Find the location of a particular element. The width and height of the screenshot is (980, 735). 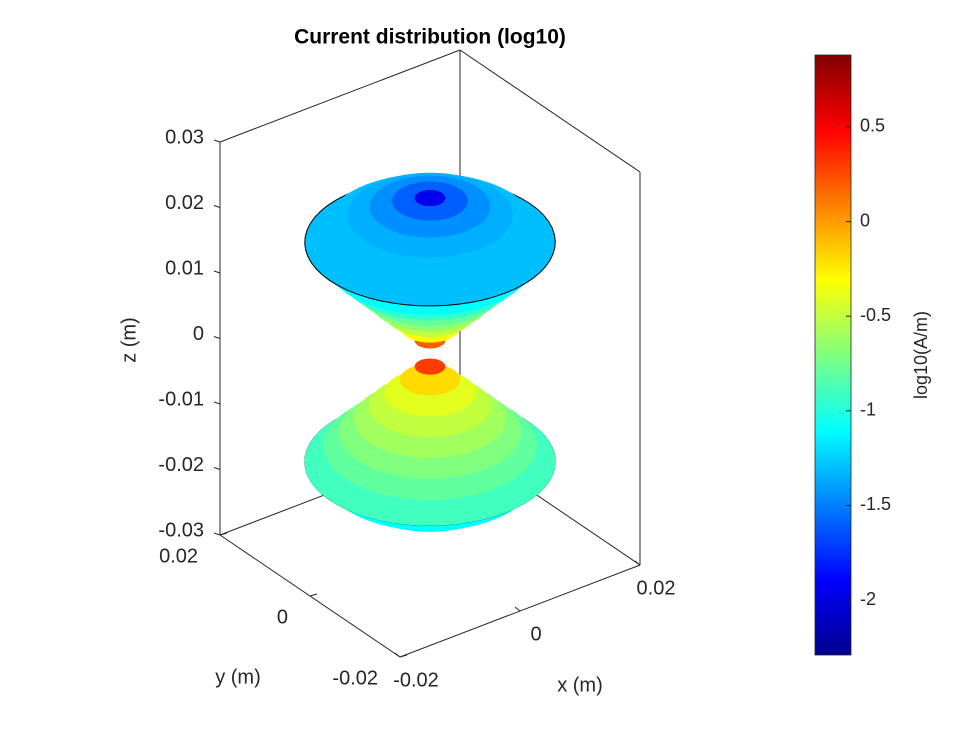

y-tick-label: 0.02 is located at coordinates (178, 556).